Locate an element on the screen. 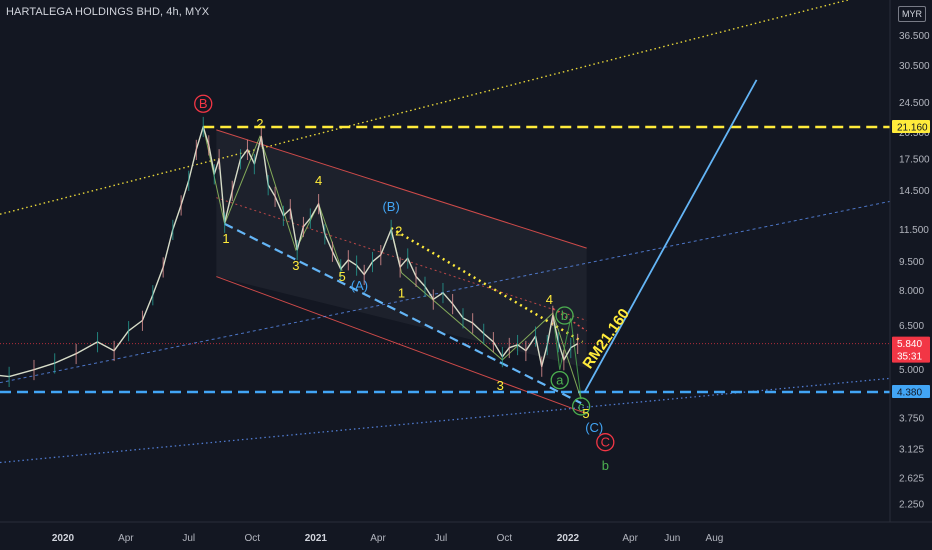  wave-A-dashed is located at coordinates (403, 313).